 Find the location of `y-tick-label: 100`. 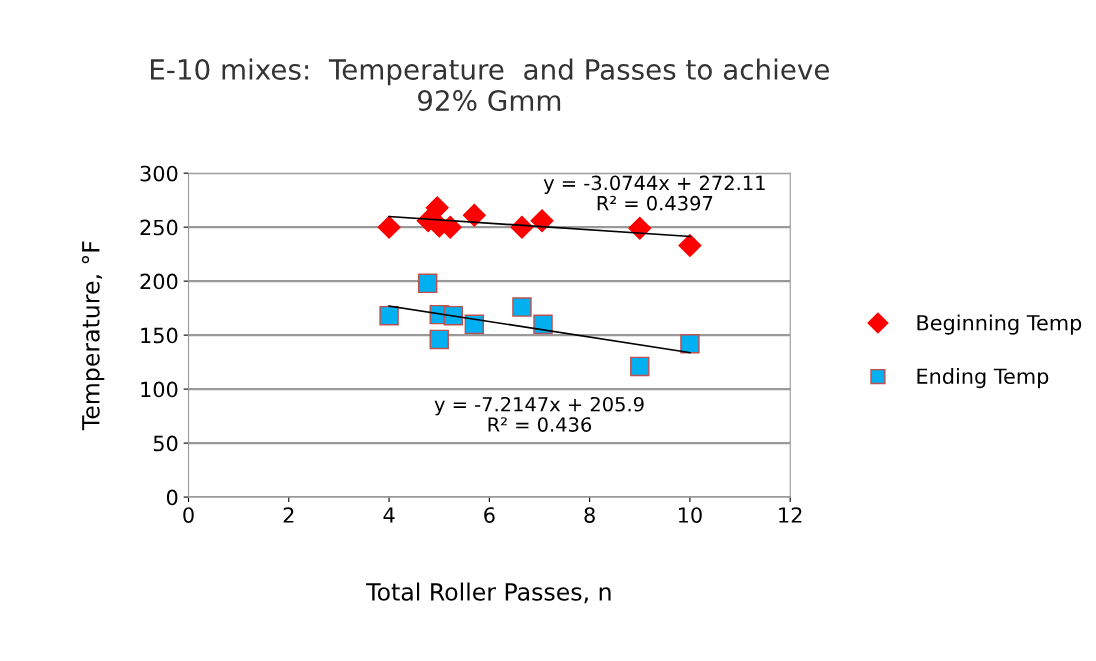

y-tick-label: 100 is located at coordinates (159, 389).